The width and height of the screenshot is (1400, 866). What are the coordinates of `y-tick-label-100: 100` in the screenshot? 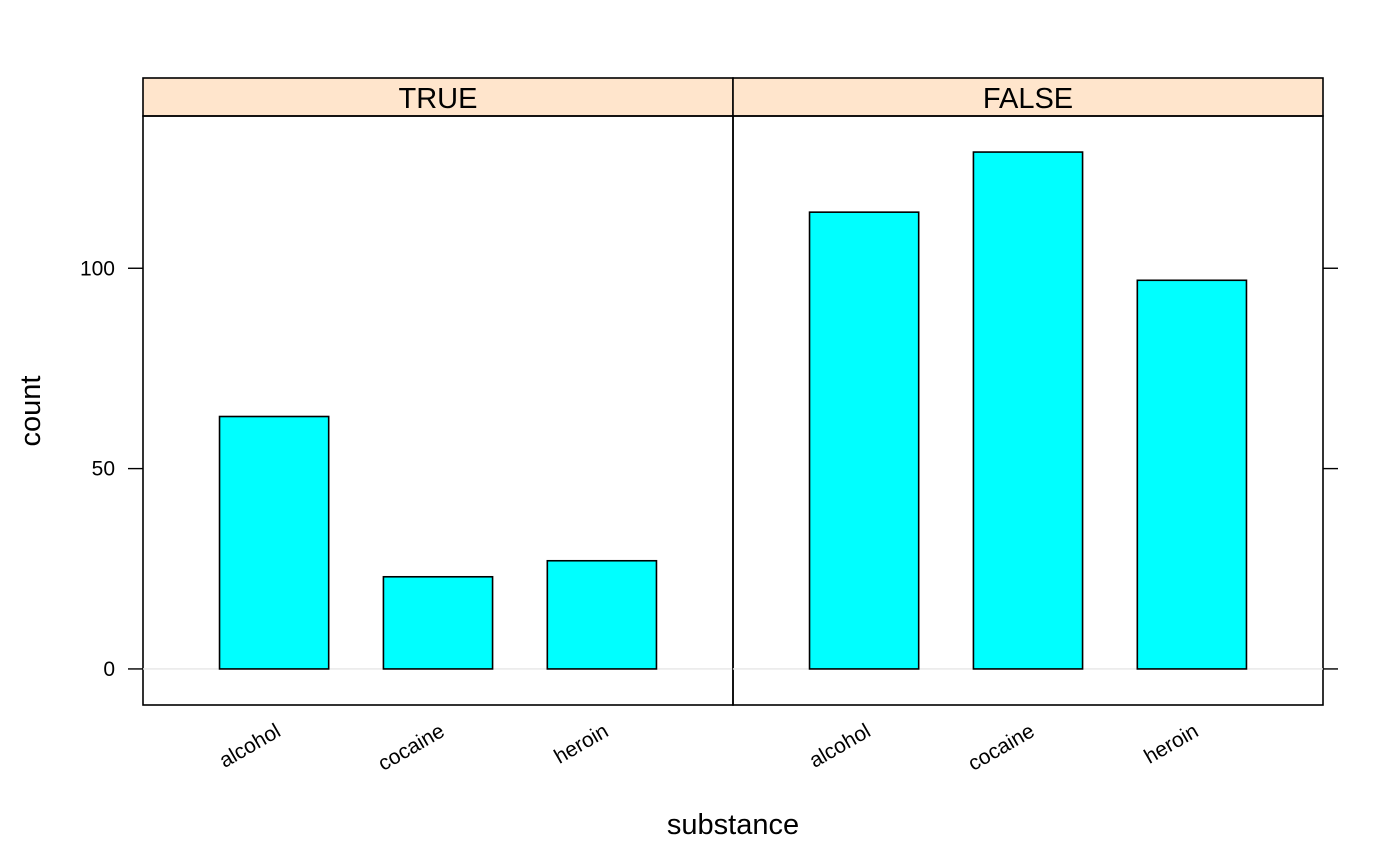 It's located at (97, 268).